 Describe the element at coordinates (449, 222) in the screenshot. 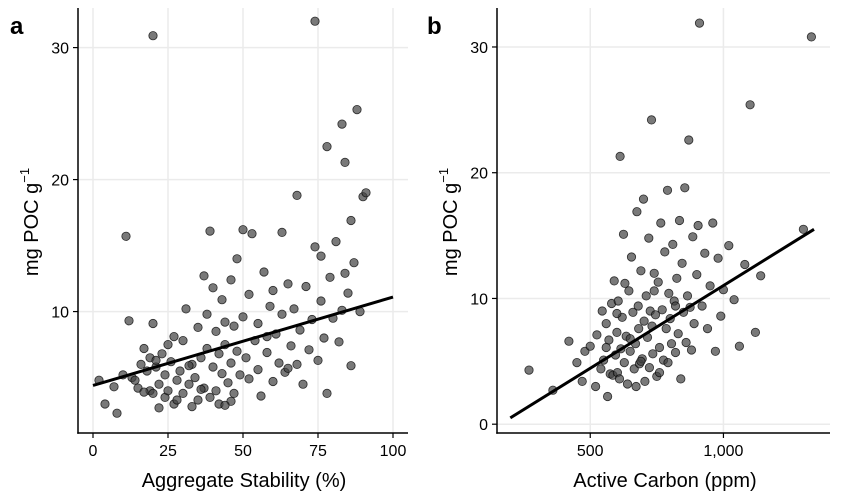

I see `panel-b-y-axis-title: mg POC g−1` at that location.